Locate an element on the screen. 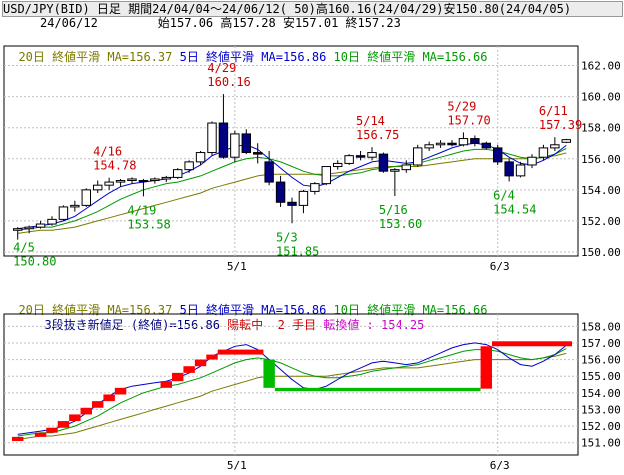 The image size is (624, 475). y-tick-label: 151.00 is located at coordinates (601, 443).